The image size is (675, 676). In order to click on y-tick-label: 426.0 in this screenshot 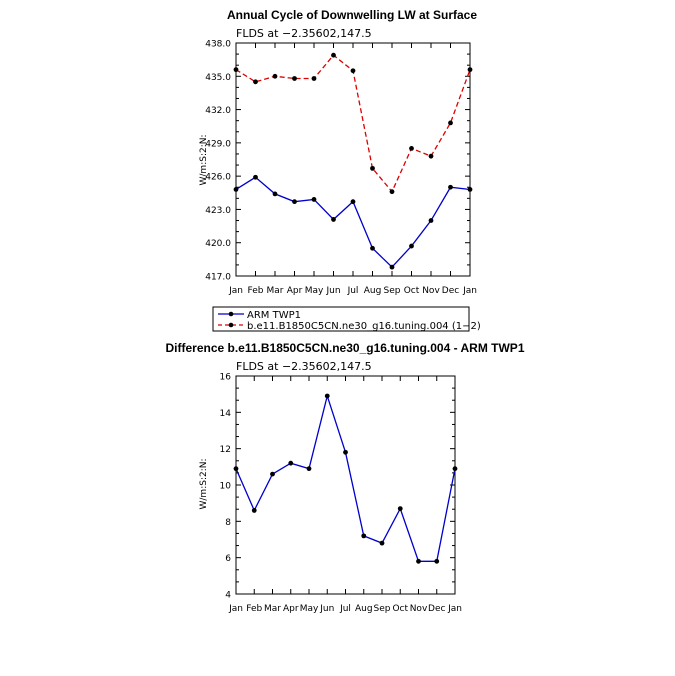, I will do `click(218, 178)`.